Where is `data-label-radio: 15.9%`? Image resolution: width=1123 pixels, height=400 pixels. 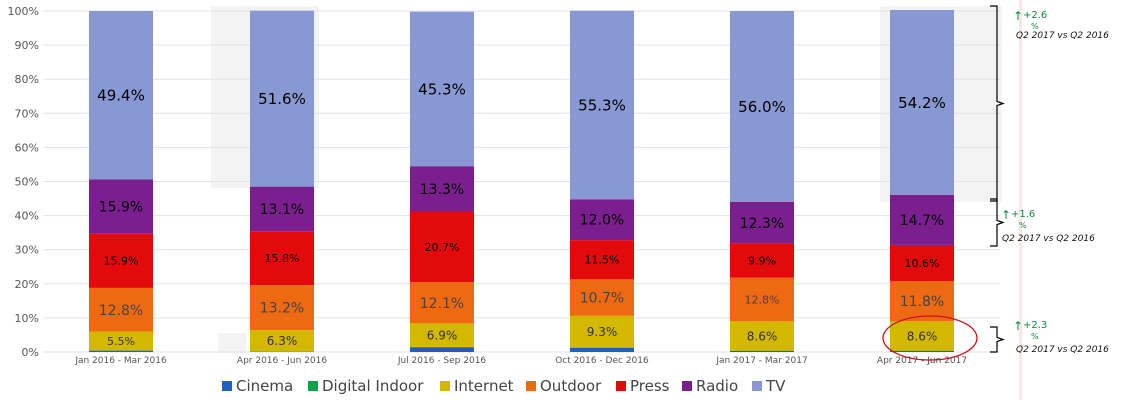
data-label-radio: 15.9% is located at coordinates (121, 208).